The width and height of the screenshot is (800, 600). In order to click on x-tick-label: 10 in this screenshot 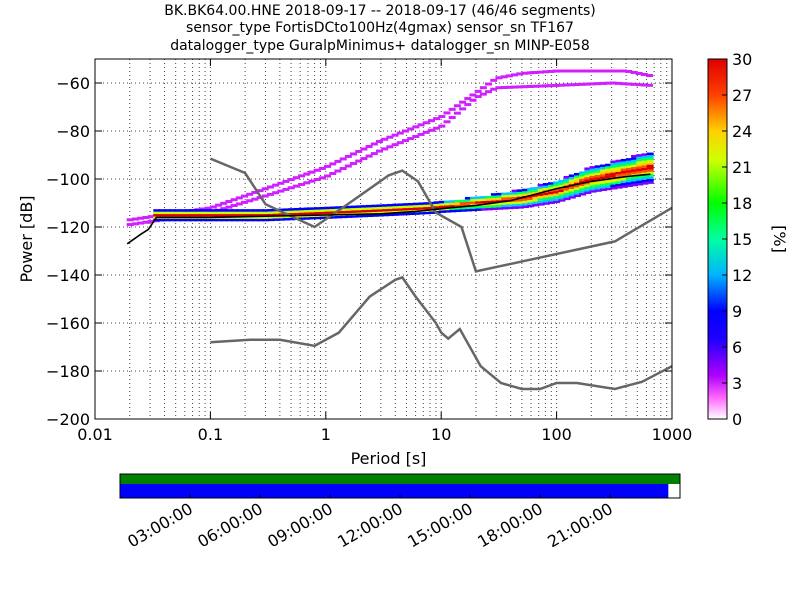, I will do `click(441, 434)`.